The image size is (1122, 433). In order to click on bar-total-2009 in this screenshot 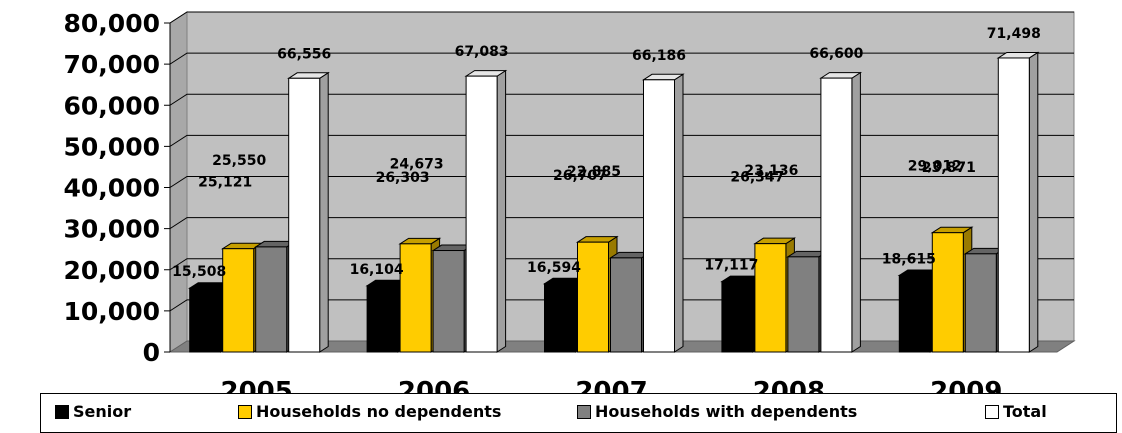, I will do `click(1018, 202)`.